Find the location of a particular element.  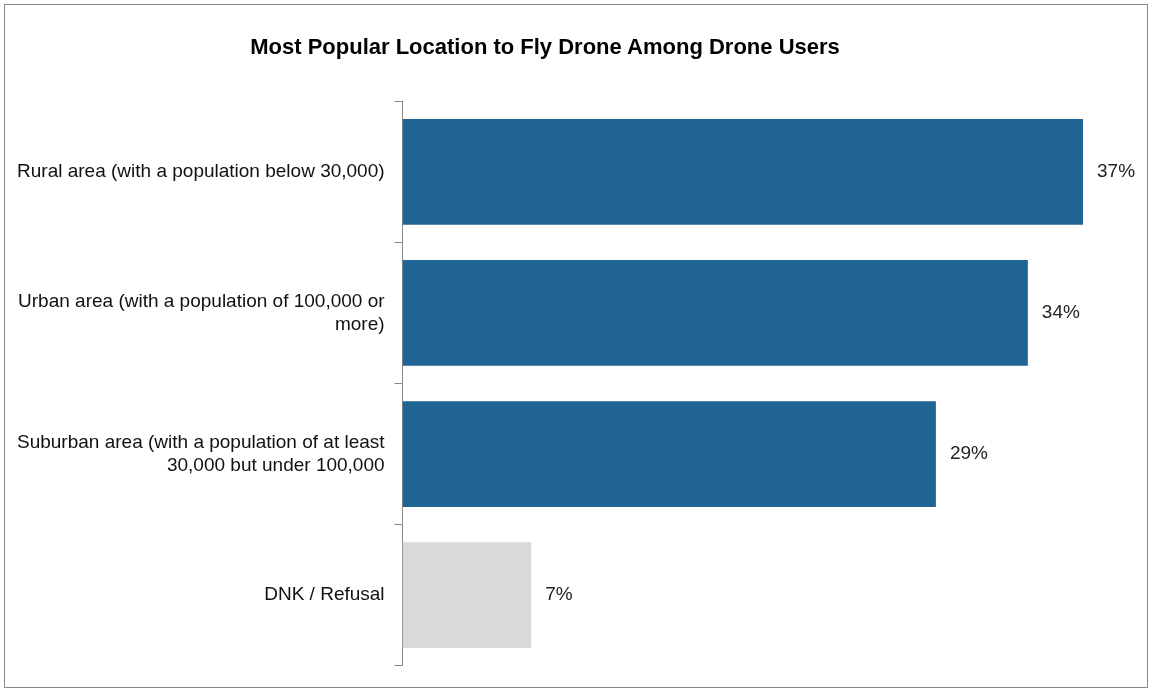

chart-title: Most Popular Location to Fly Drone Among Drone Users is located at coordinates (545, 47).